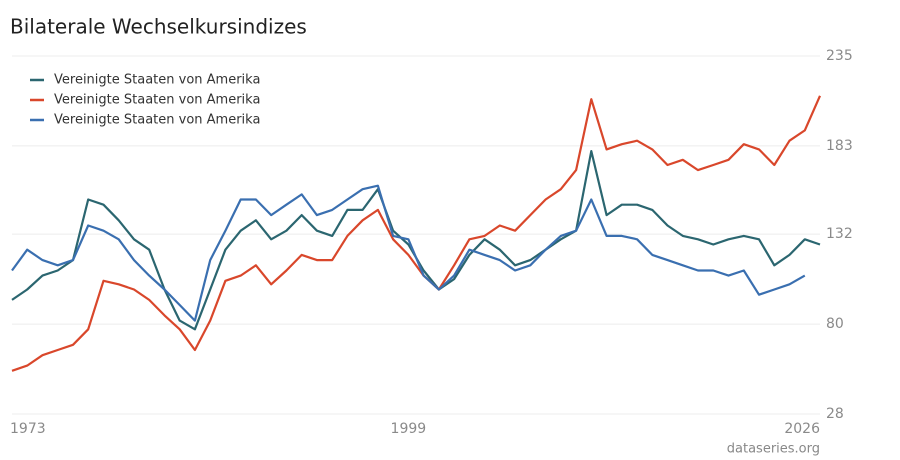  What do you see at coordinates (835, 414) in the screenshot?
I see `y-tick-label: 28` at bounding box center [835, 414].